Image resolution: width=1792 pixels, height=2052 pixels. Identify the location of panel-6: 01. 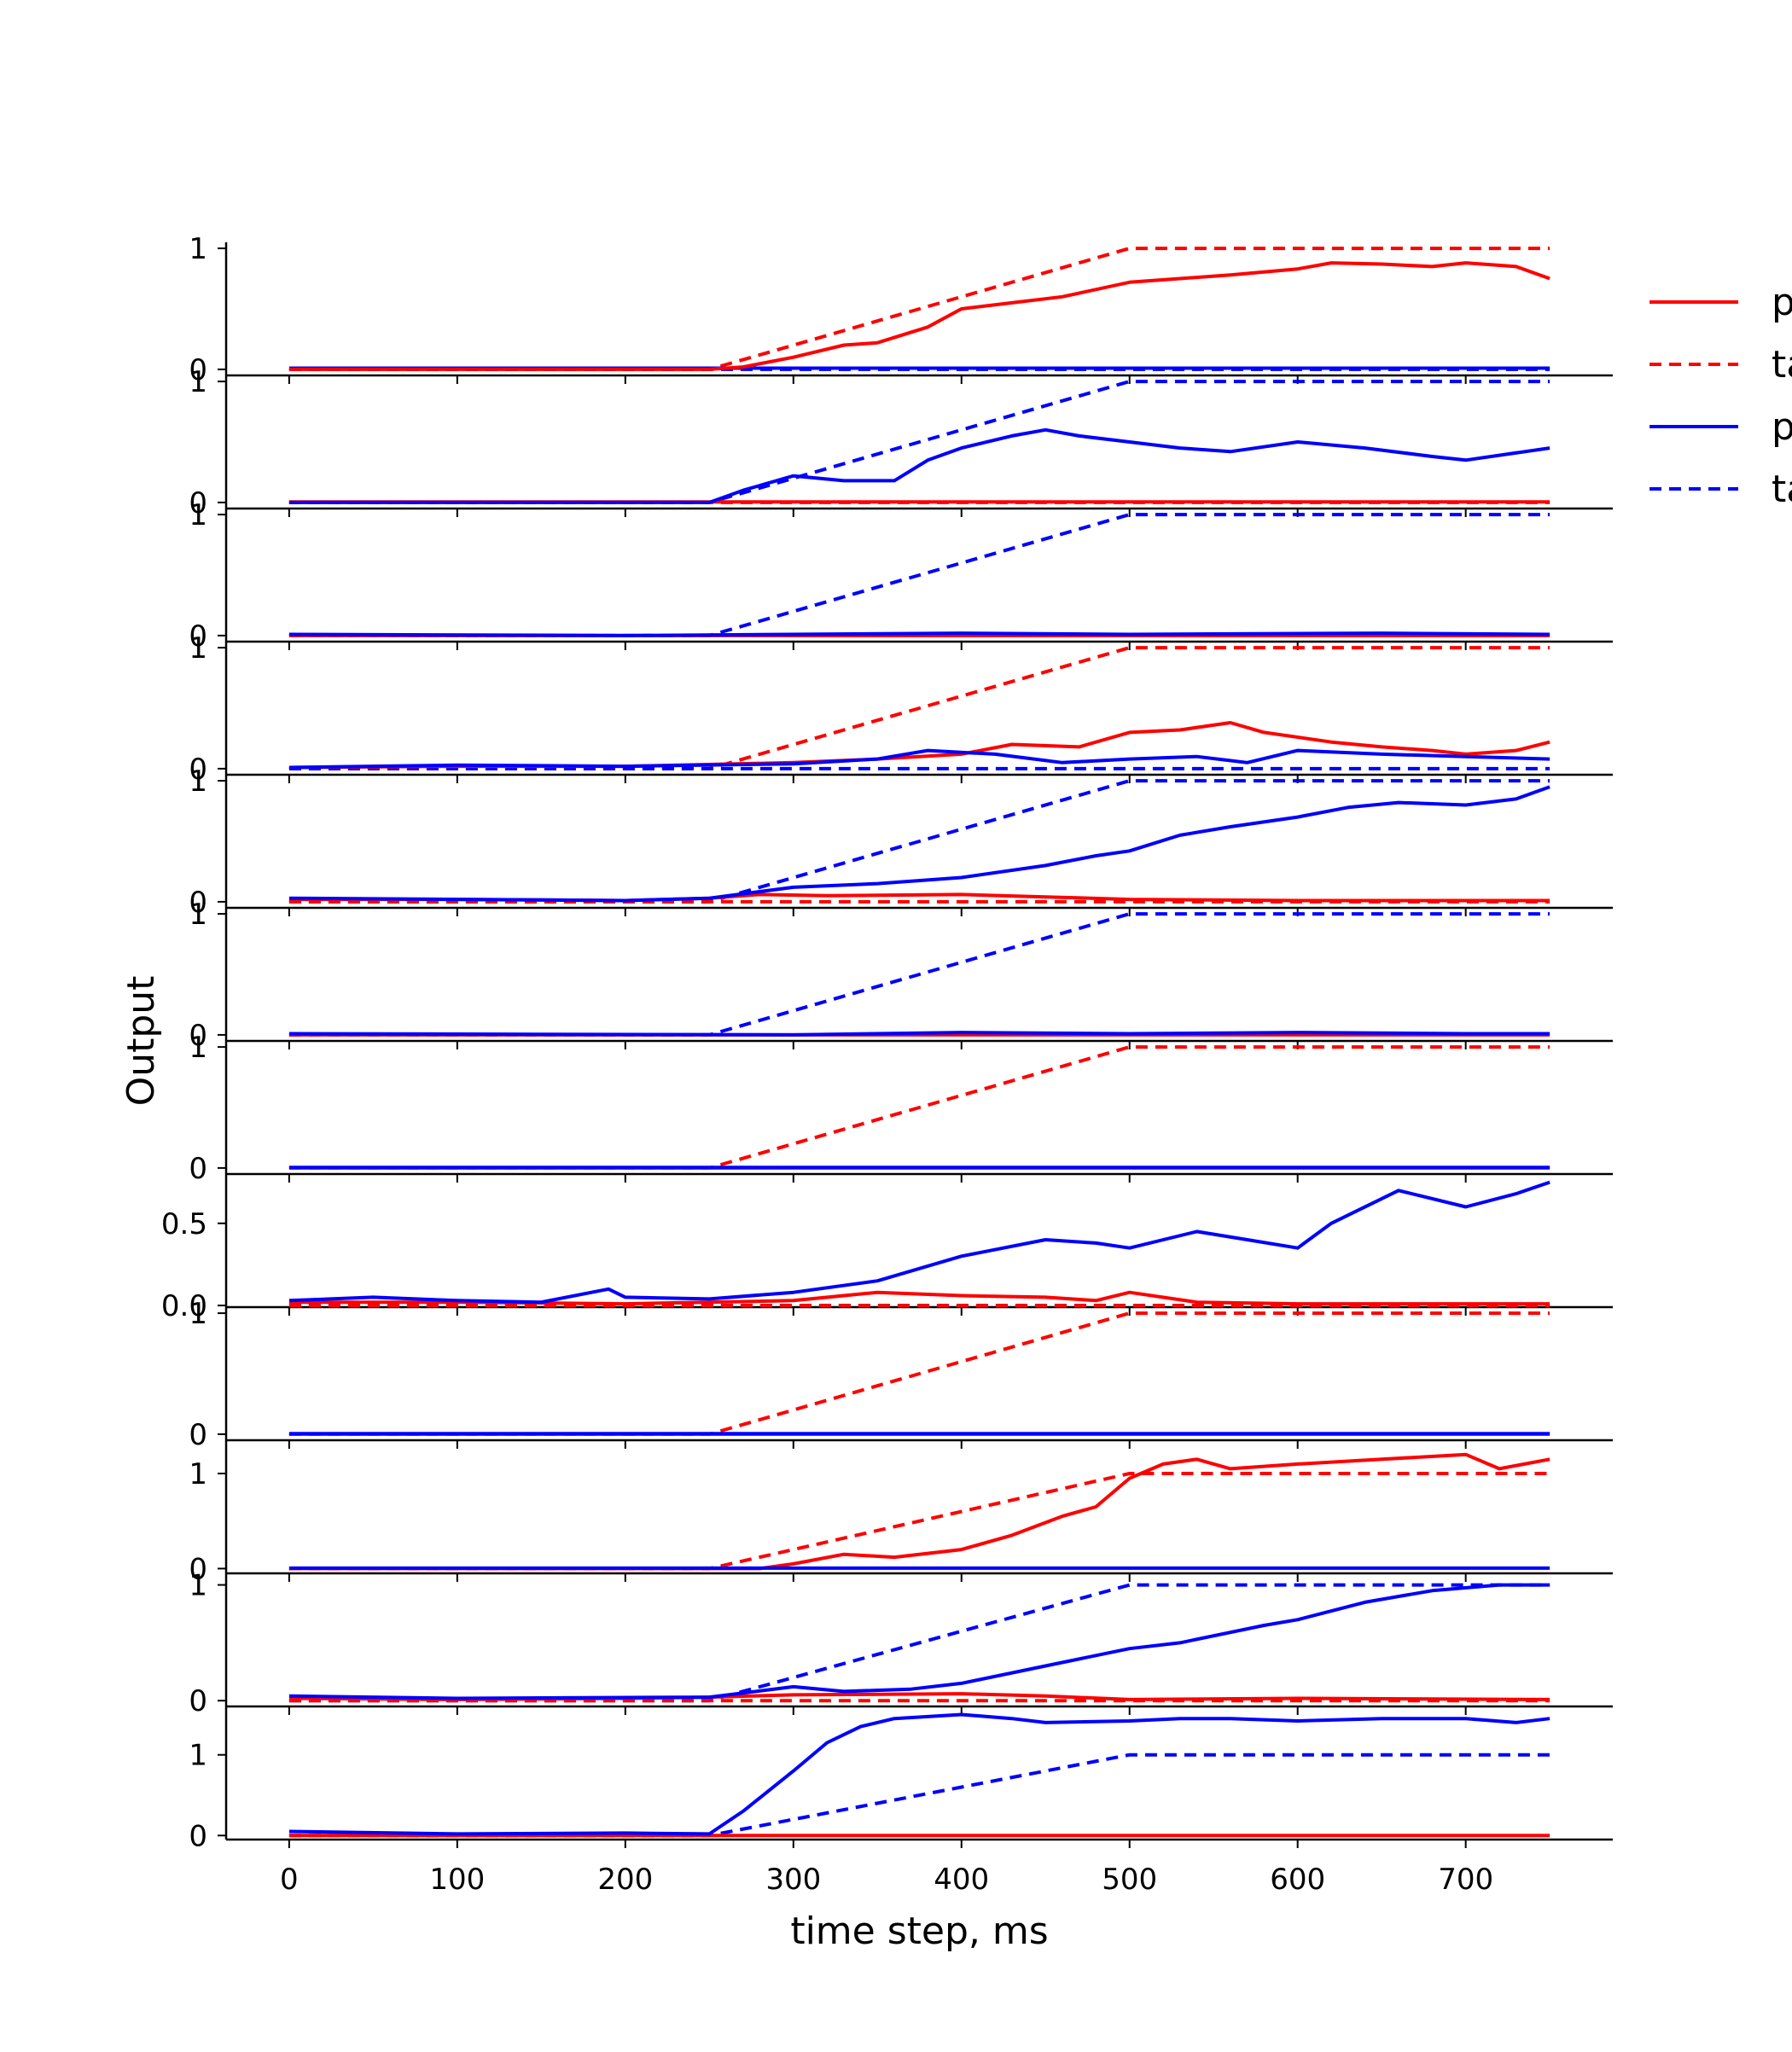
(901, 975).